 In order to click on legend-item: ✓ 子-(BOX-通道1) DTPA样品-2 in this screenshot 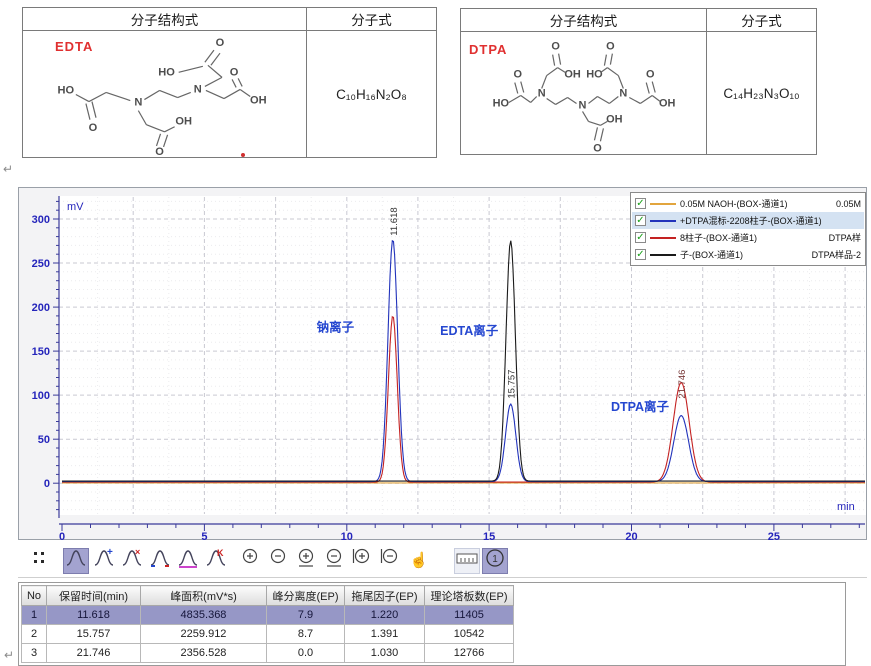, I will do `click(748, 254)`.